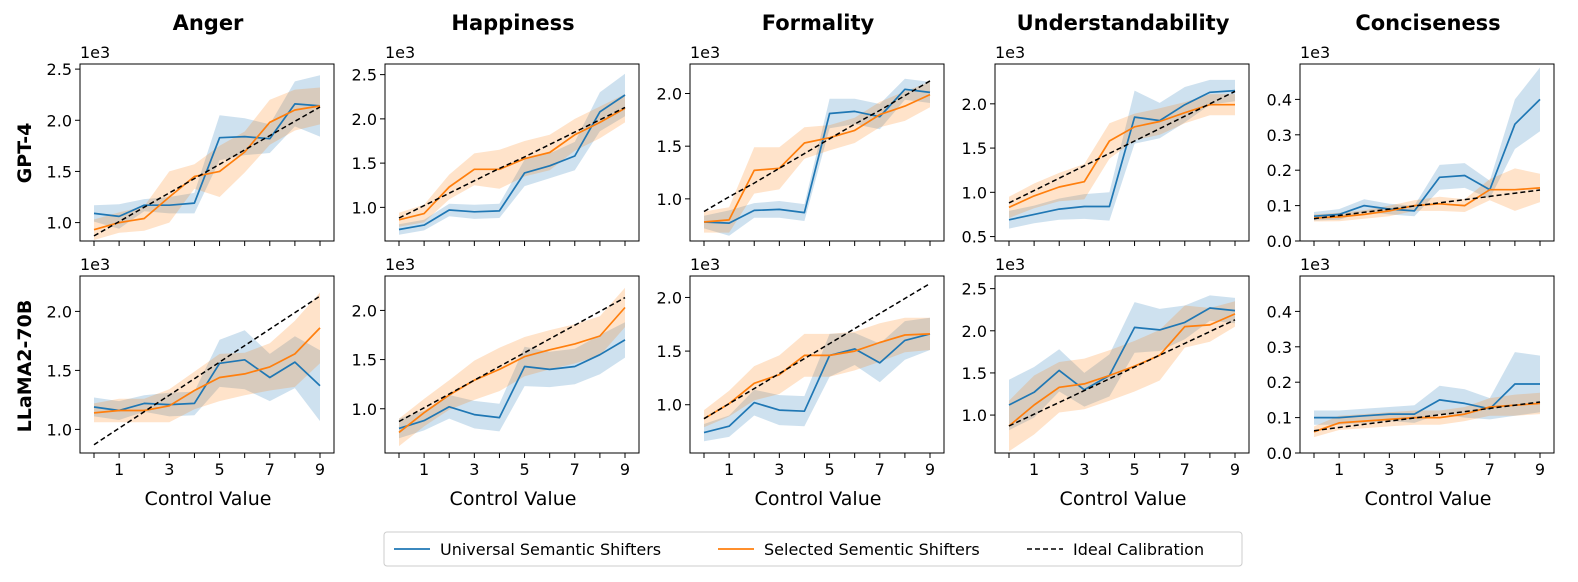  I want to click on panel-gpt-4-anger: 1.0 1.5 2.0 2.5 1e3, so click(191, 144).